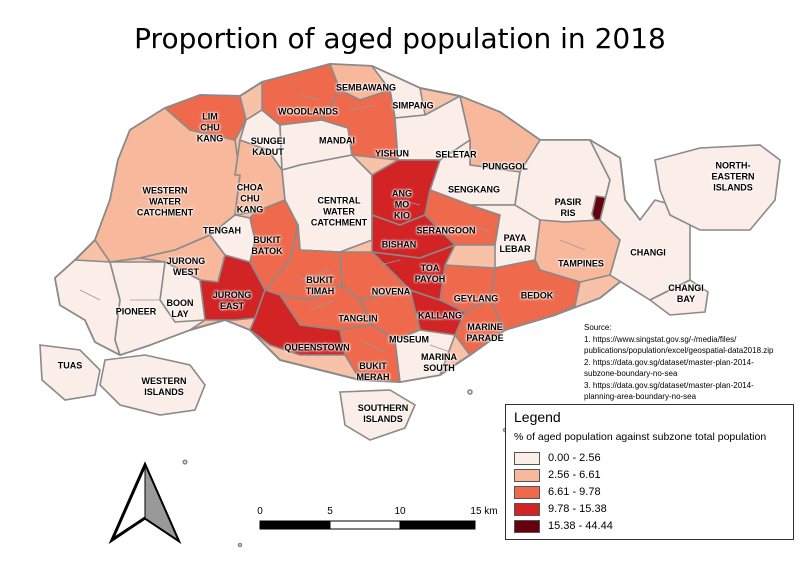 The width and height of the screenshot is (800, 566). What do you see at coordinates (232, 300) in the screenshot?
I see `label-jurong-east: JURONG EAST` at bounding box center [232, 300].